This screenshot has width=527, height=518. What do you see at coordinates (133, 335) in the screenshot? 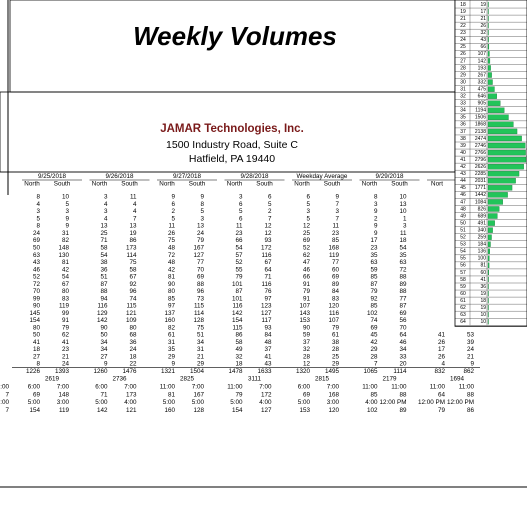
I see `volume-cell: 68` at bounding box center [133, 335].